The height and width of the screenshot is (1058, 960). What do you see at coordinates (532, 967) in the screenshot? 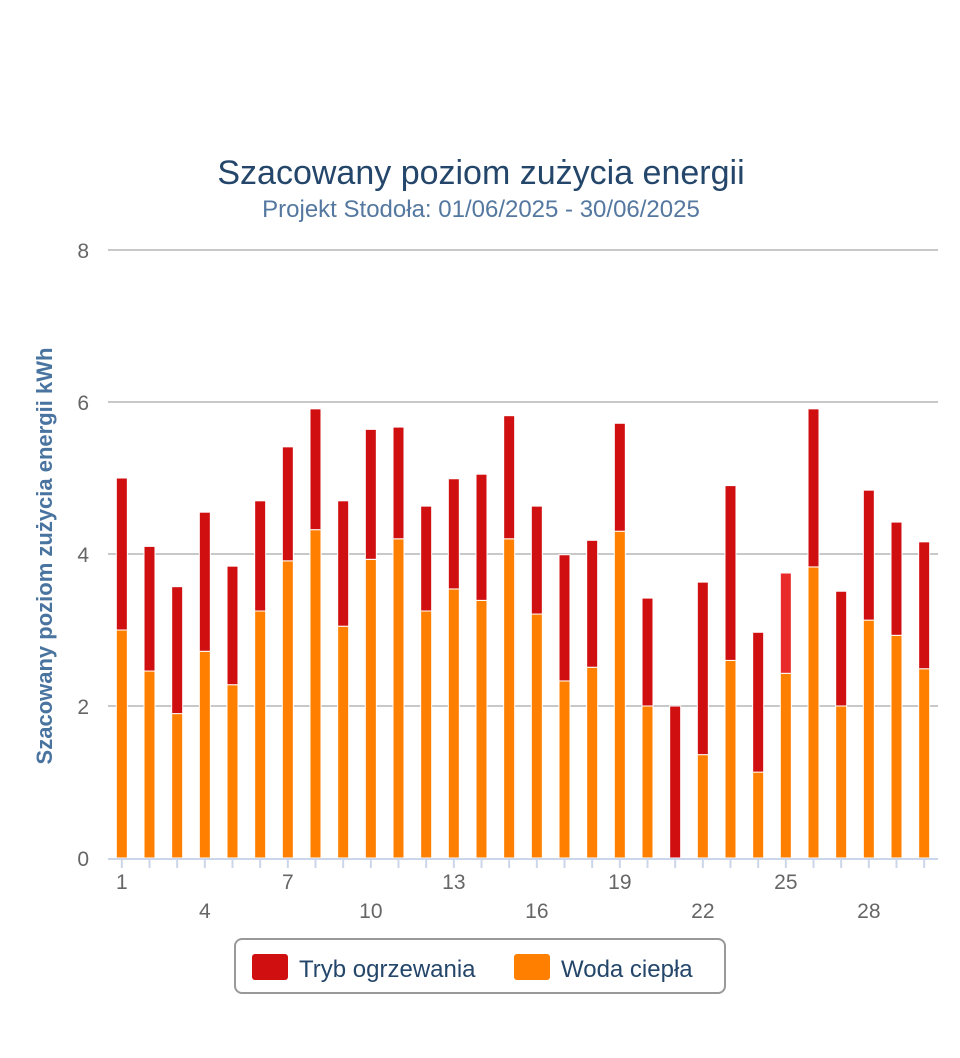
I see `legend-swatch-woda-ciepla` at bounding box center [532, 967].